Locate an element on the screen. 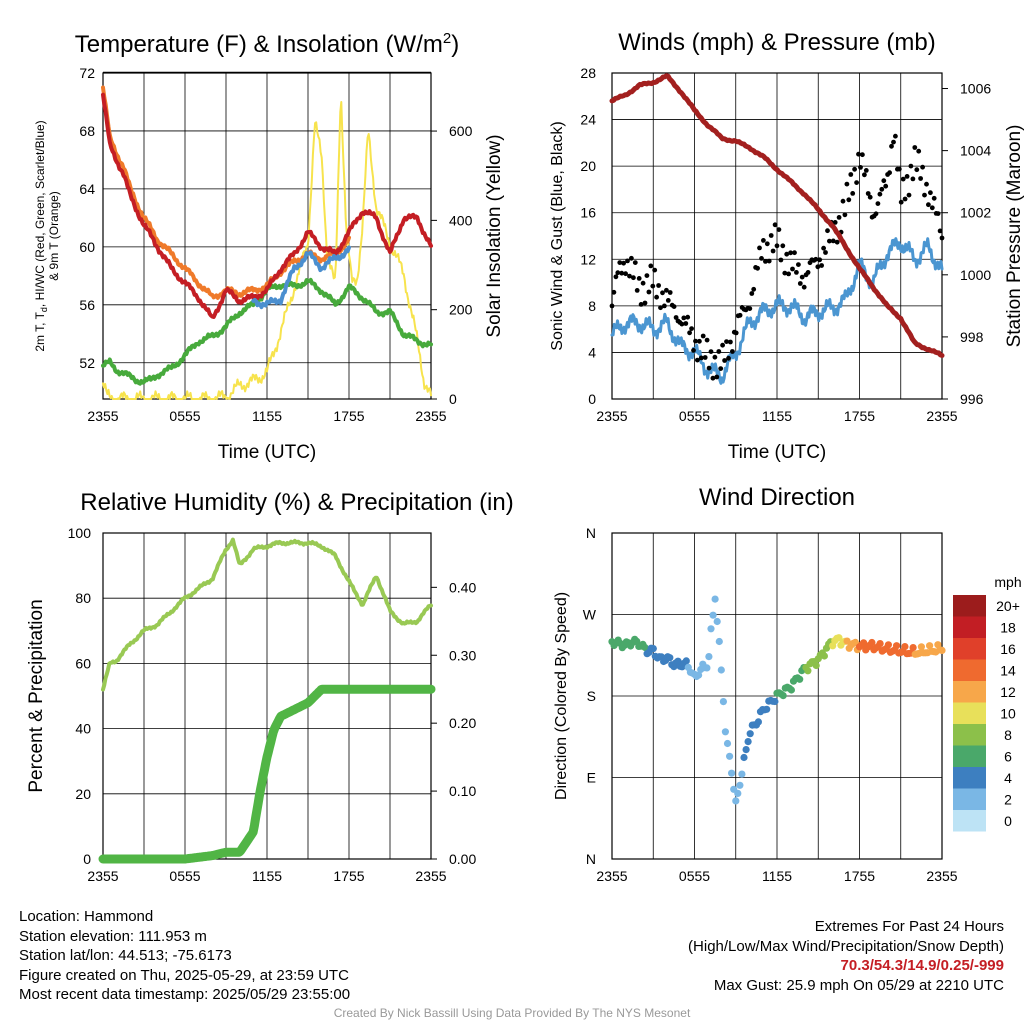 The height and width of the screenshot is (1024, 1024). heat-index-line is located at coordinates (301, 277).